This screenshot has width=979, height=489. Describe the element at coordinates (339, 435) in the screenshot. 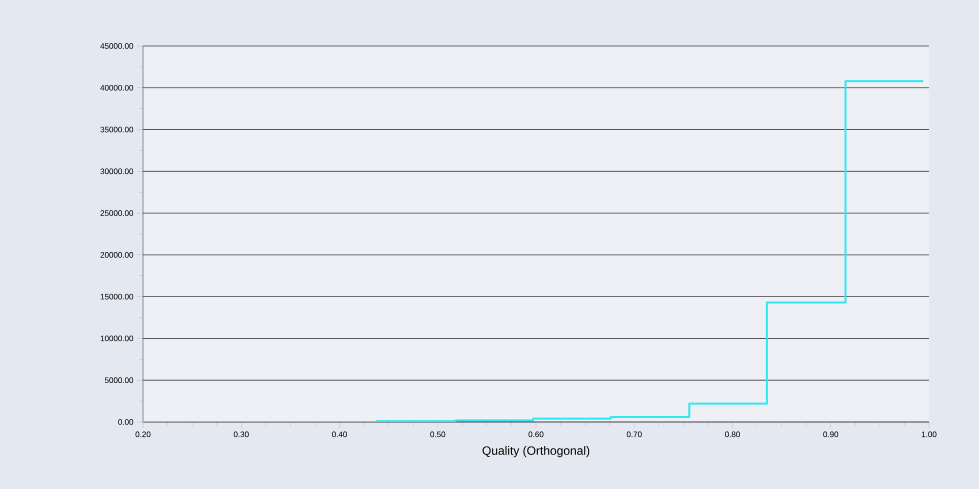

I see `x-tick-label: 0.40` at that location.